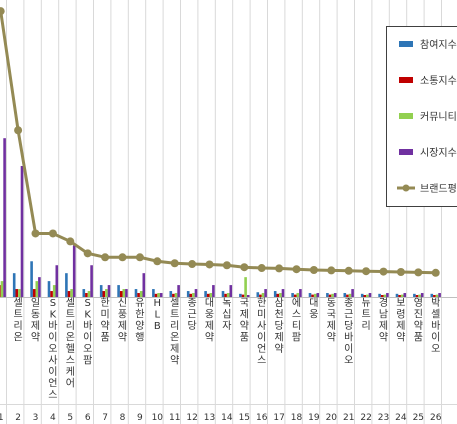 The width and height of the screenshot is (457, 424). What do you see at coordinates (123, 418) in the screenshot?
I see `rank-number: 8` at bounding box center [123, 418].